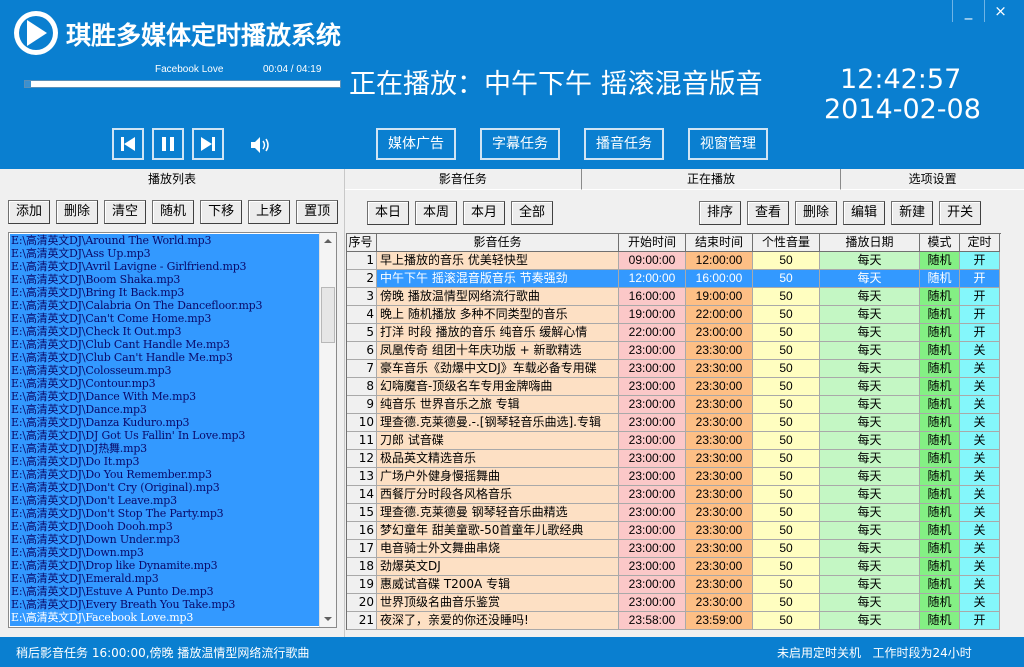  Describe the element at coordinates (173, 212) in the screenshot. I see `shuffle-button: 随机` at that location.